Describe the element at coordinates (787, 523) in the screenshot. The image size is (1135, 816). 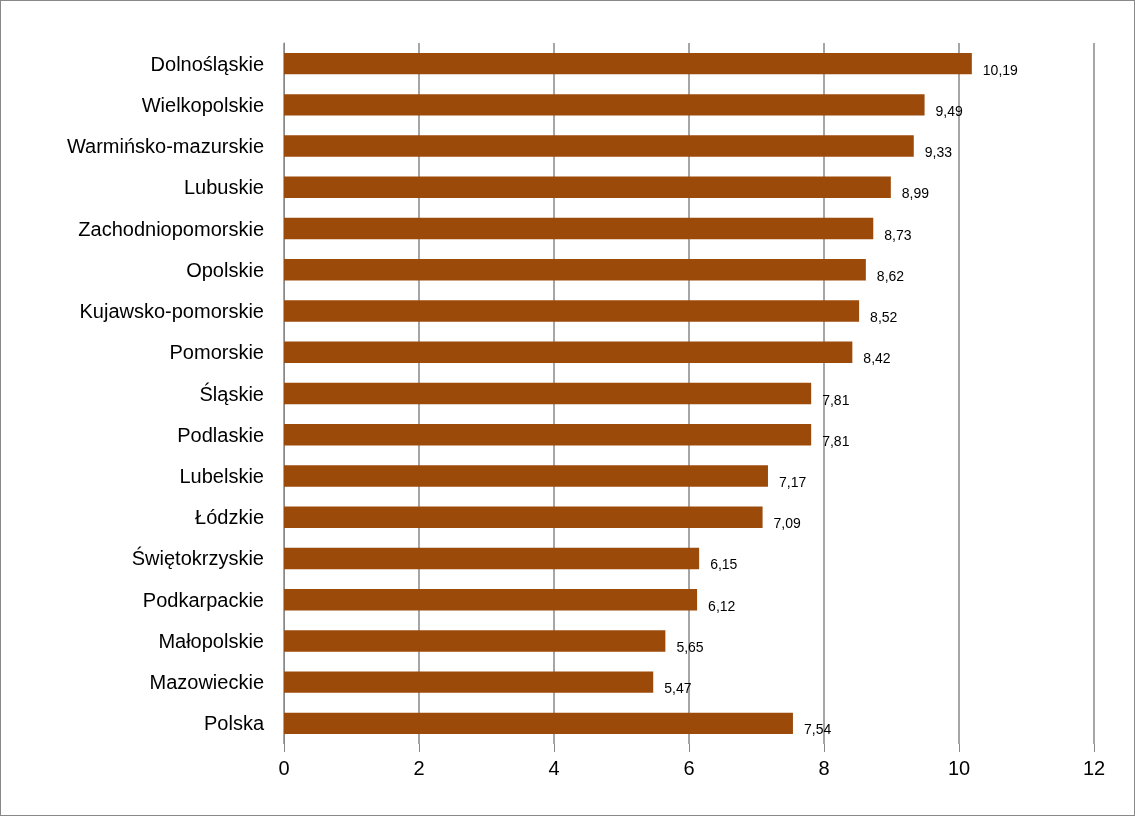
I see `data-label: 7,09` at that location.